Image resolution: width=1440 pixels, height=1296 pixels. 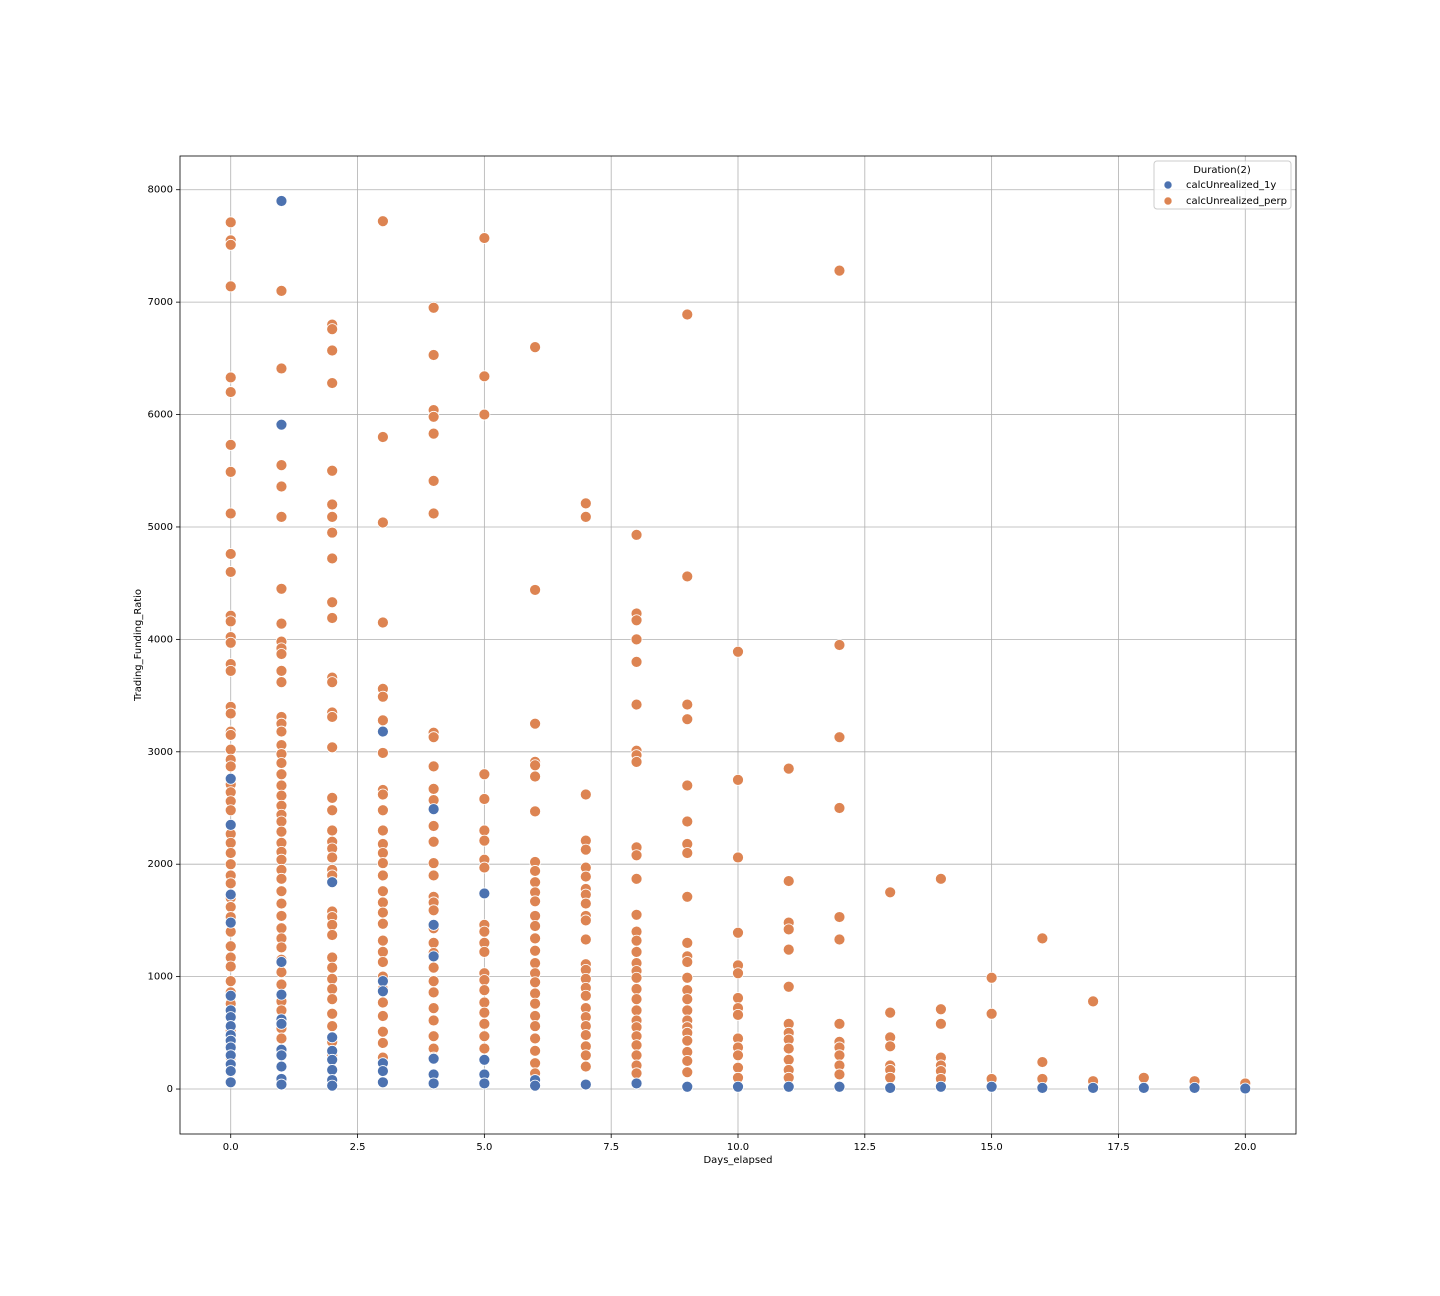 What do you see at coordinates (738, 1147) in the screenshot?
I see `x-tick-label: 10.0` at bounding box center [738, 1147].